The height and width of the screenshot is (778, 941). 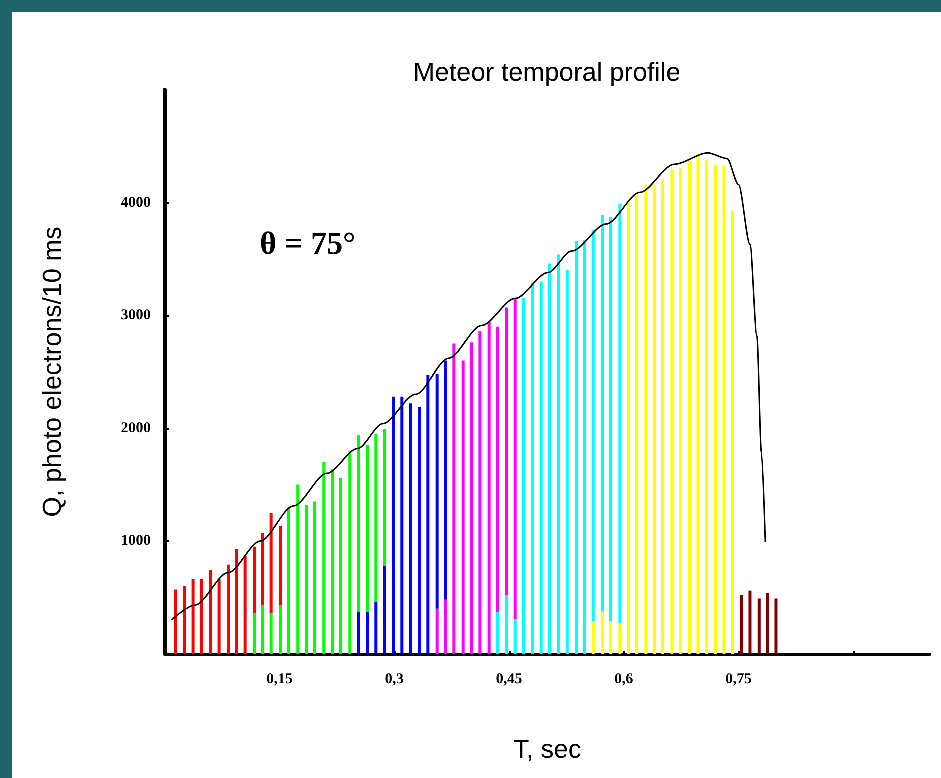 I want to click on x-axis-title: T, sec, so click(x=548, y=749).